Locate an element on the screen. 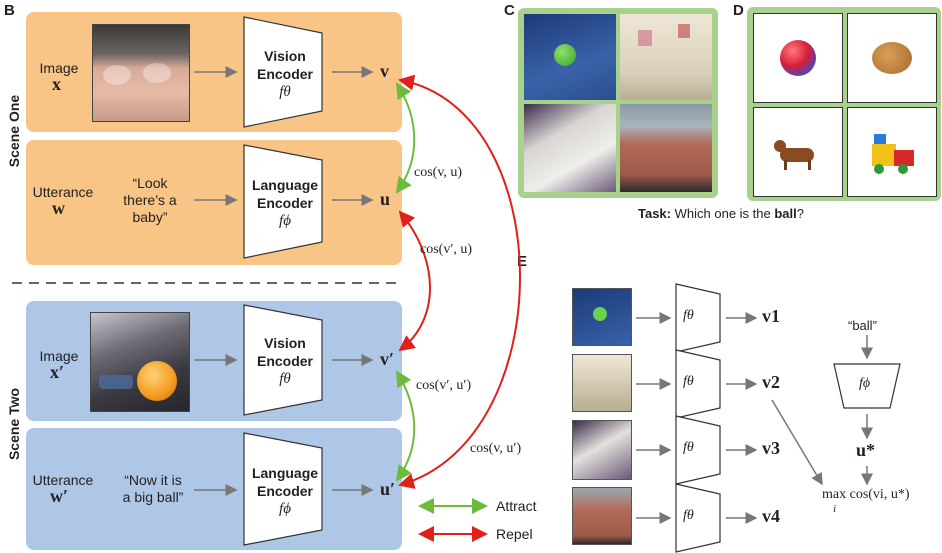 This screenshot has height=553, width=942. utterance-line-2: there’s a is located at coordinates (150, 200).